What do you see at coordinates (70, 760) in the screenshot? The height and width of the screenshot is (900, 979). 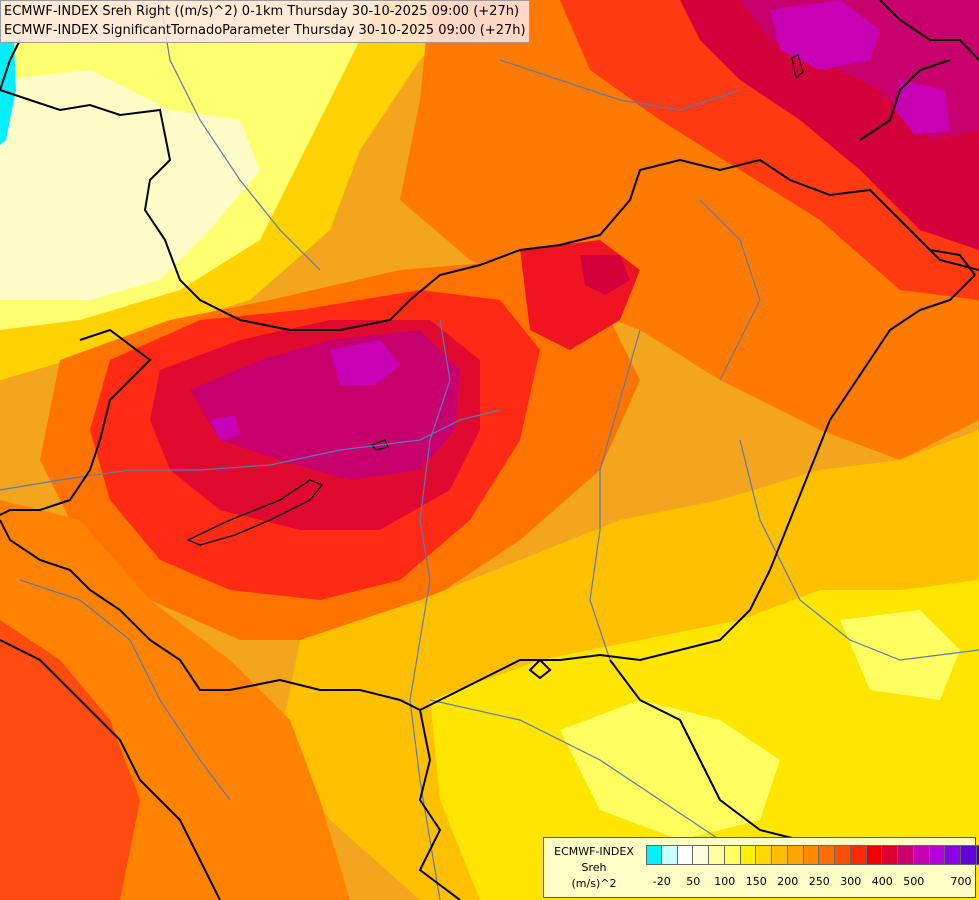 I see `field-red-sw` at bounding box center [70, 760].